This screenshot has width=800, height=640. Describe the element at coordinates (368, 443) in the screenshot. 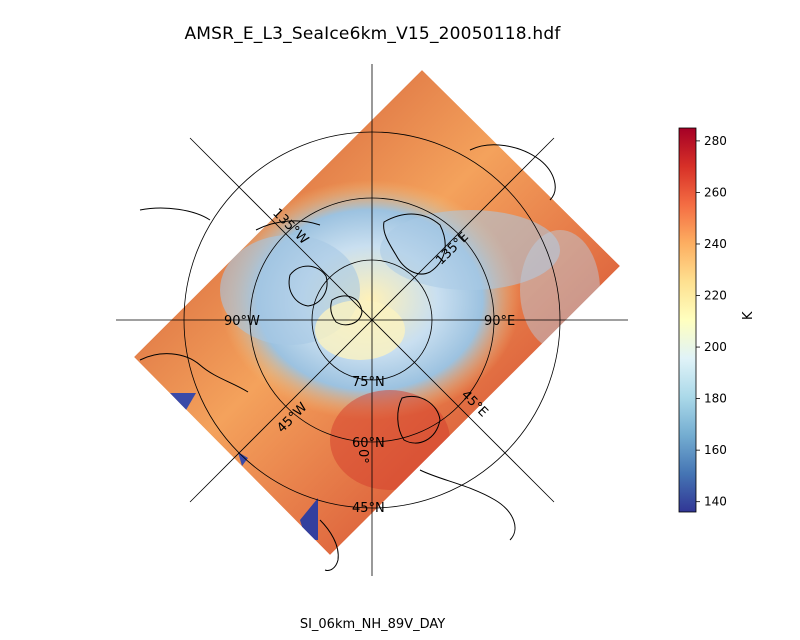

I see `label-60N: 60°N` at that location.